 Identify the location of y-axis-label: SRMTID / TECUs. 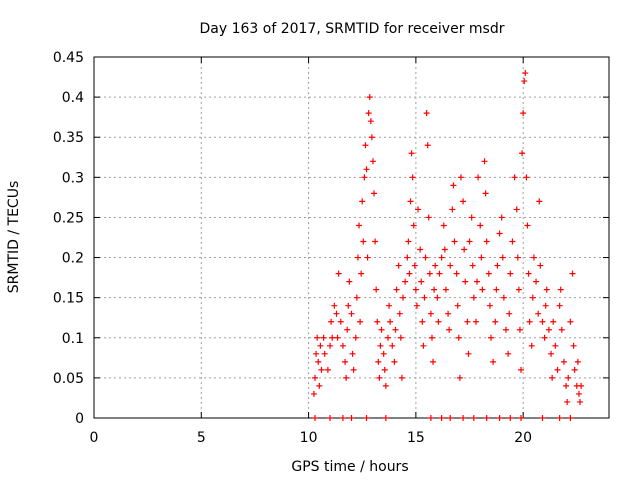
(14, 237).